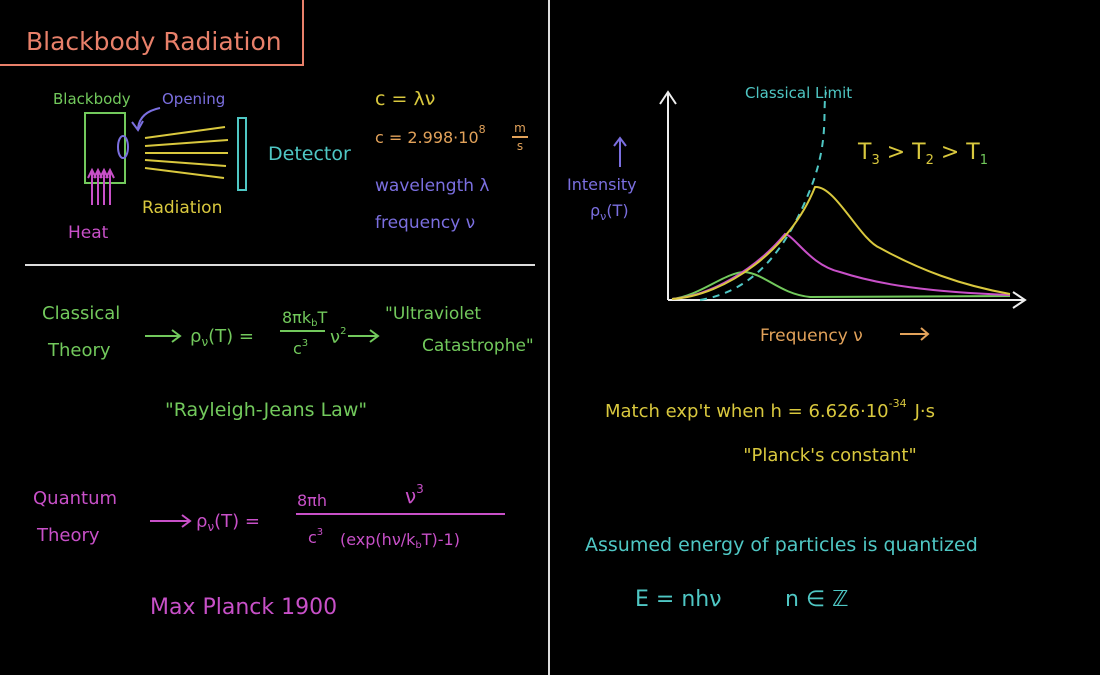 The width and height of the screenshot is (1100, 675). What do you see at coordinates (243, 607) in the screenshot?
I see `label: Max Planck 1900` at bounding box center [243, 607].